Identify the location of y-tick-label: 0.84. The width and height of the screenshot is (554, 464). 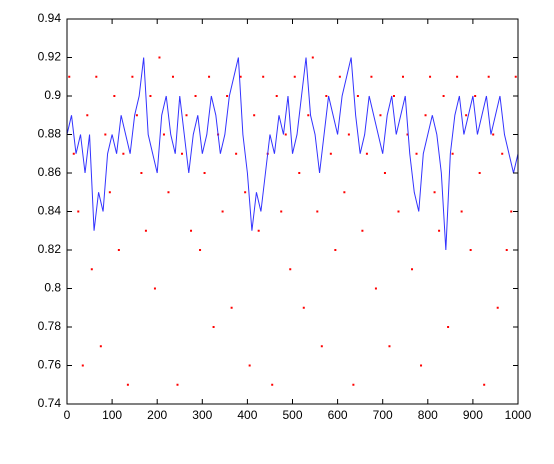
(50, 211).